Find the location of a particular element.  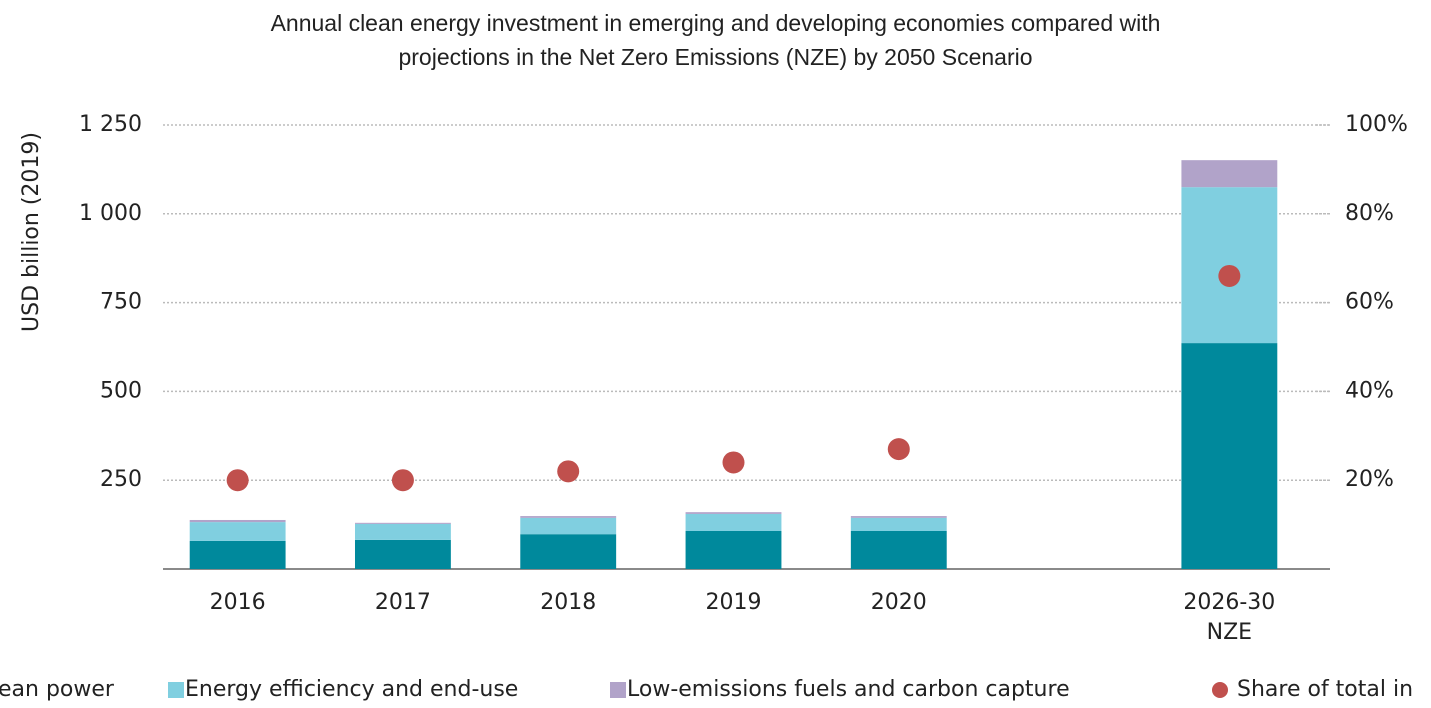

y2-tick-label: 20% is located at coordinates (1369, 479).